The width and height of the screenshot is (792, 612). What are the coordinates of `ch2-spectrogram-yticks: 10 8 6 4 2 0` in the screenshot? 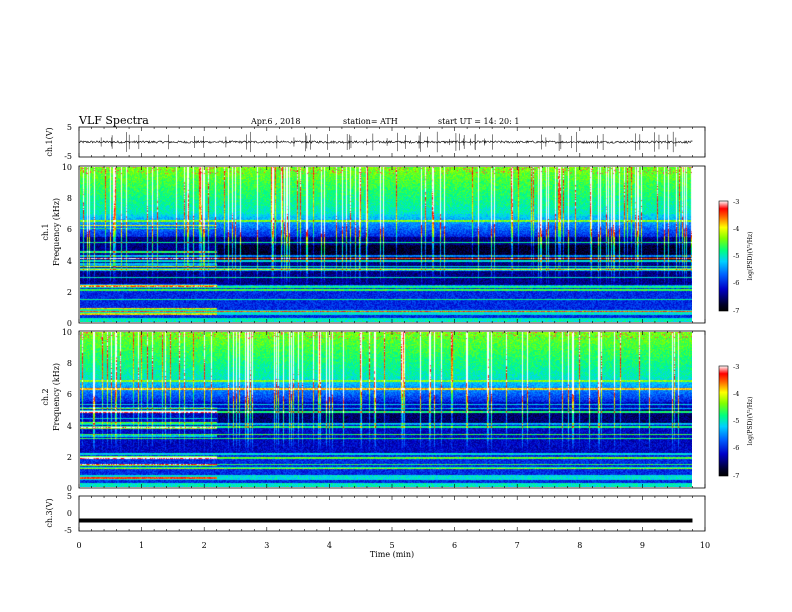 It's located at (67, 410).